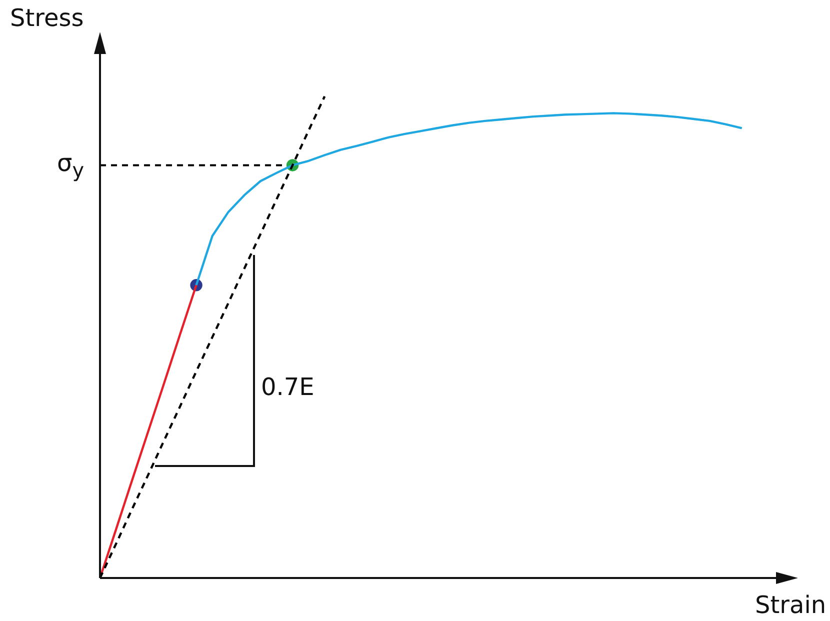  I want to click on x-axis-title: Strain, so click(790, 605).